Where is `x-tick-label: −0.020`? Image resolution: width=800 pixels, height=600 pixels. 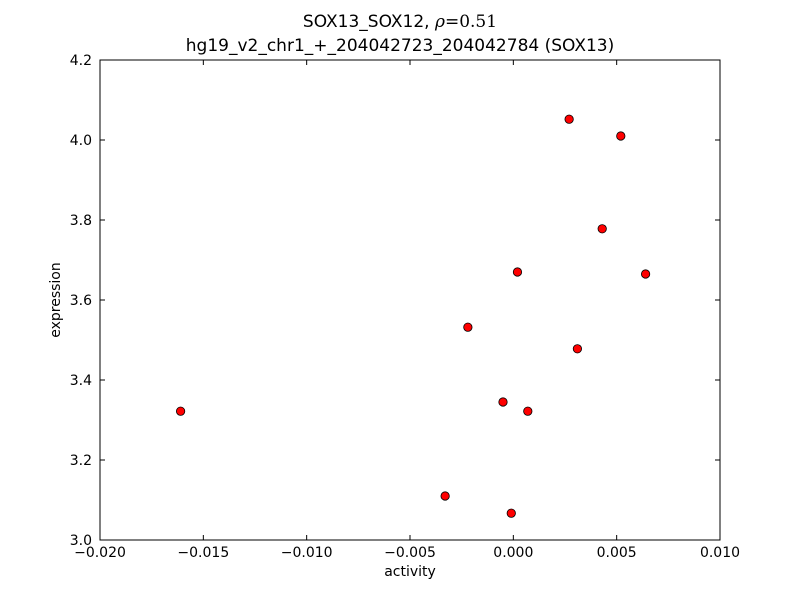
x-tick-label: −0.020 is located at coordinates (100, 553).